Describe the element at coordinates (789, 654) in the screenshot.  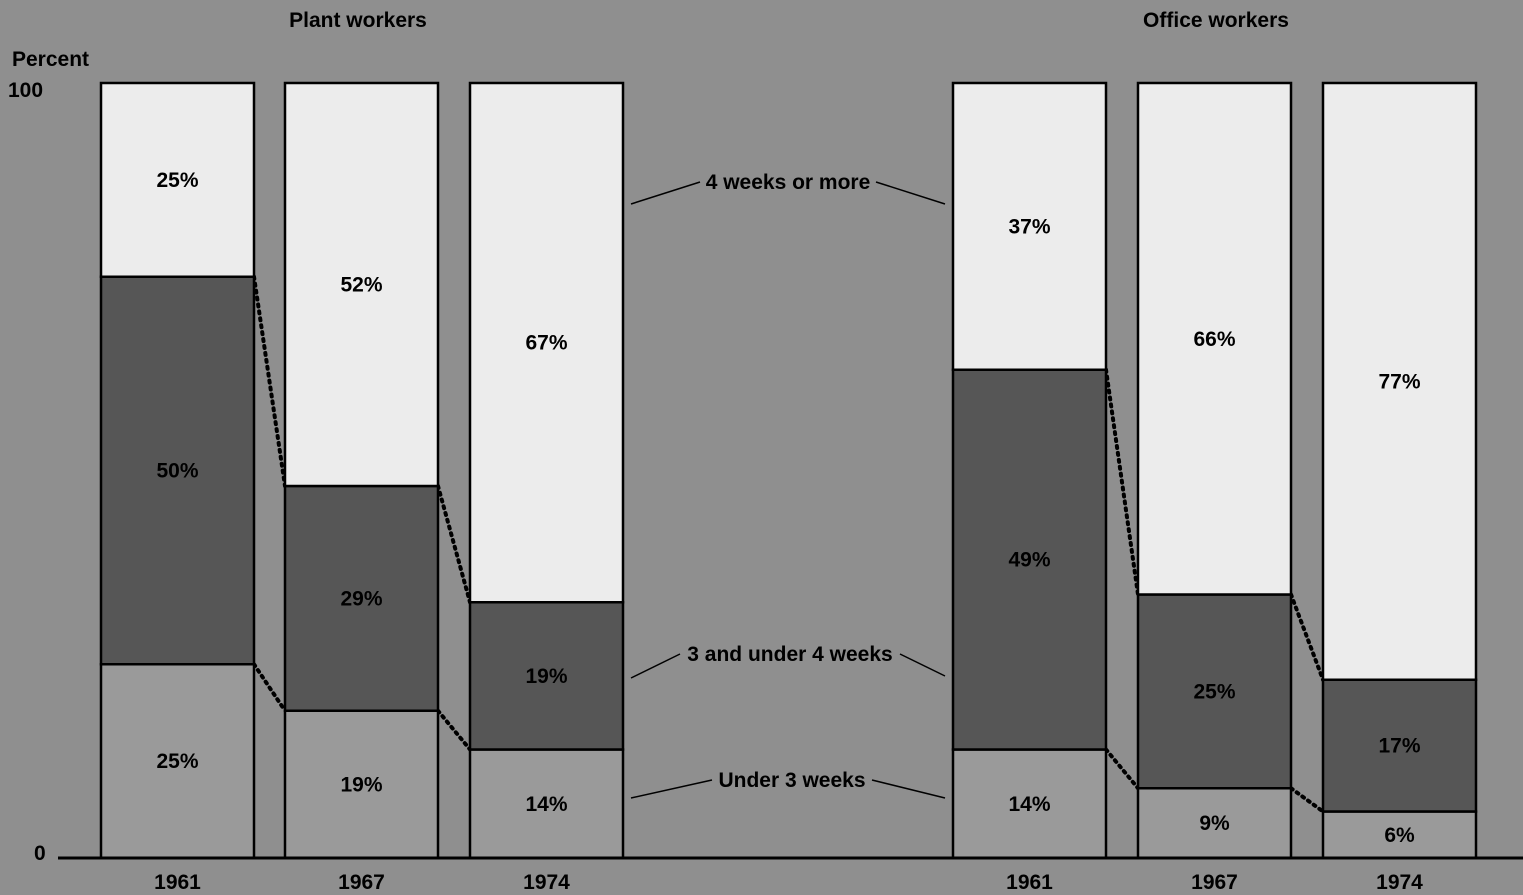
I see `callout-label-3-to-4-weeks: 3 and under 4 weeks` at that location.